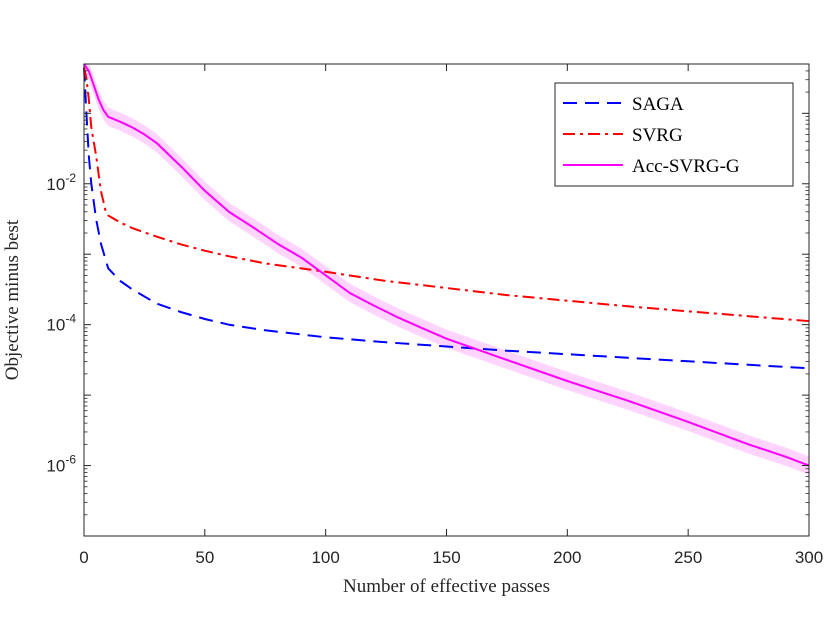 The image size is (830, 627). I want to click on y-tick-label: 10⁻⁶, so click(61, 464).